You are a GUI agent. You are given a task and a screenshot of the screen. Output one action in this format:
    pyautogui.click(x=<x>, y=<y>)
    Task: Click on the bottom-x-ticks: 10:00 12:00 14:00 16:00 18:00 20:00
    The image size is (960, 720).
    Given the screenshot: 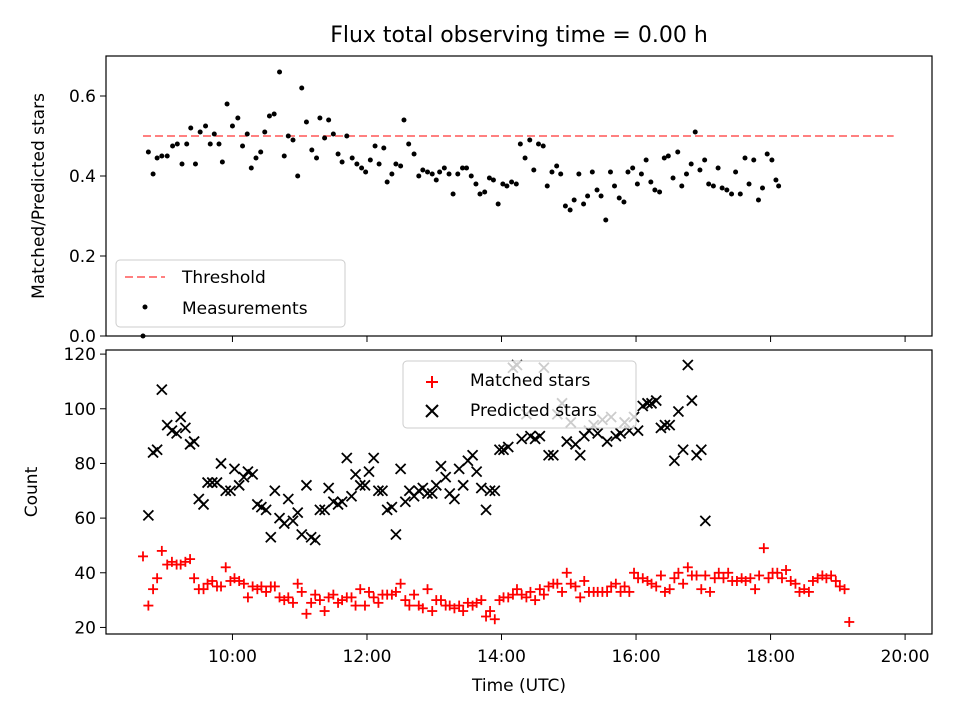 What is the action you would take?
    pyautogui.click(x=569, y=650)
    